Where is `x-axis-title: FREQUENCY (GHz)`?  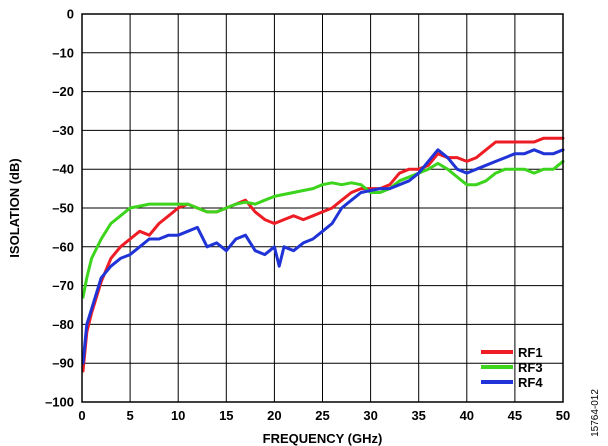
x-axis-title: FREQUENCY (GHz) is located at coordinates (323, 438).